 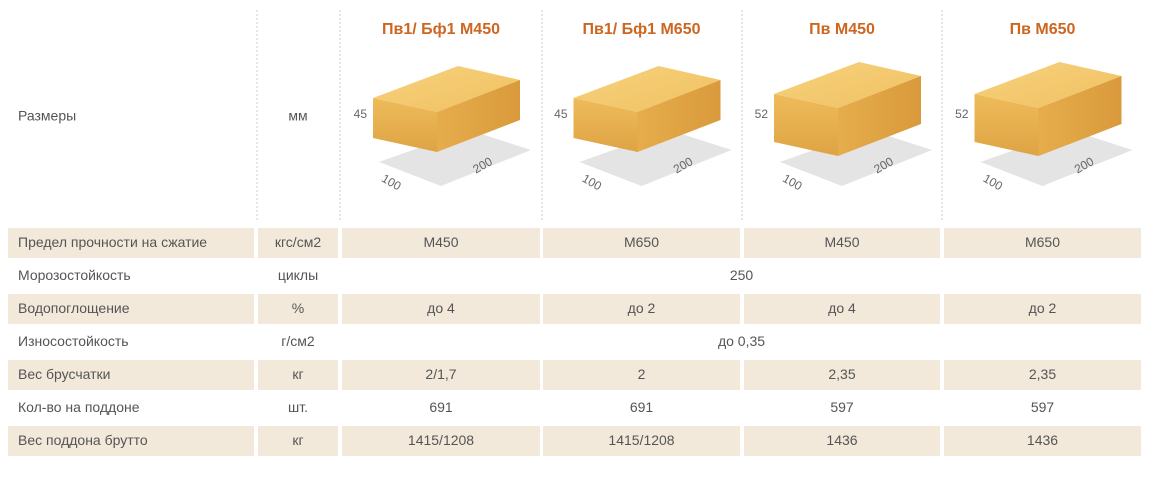 I want to click on product-title: Пв М450, so click(x=842, y=29).